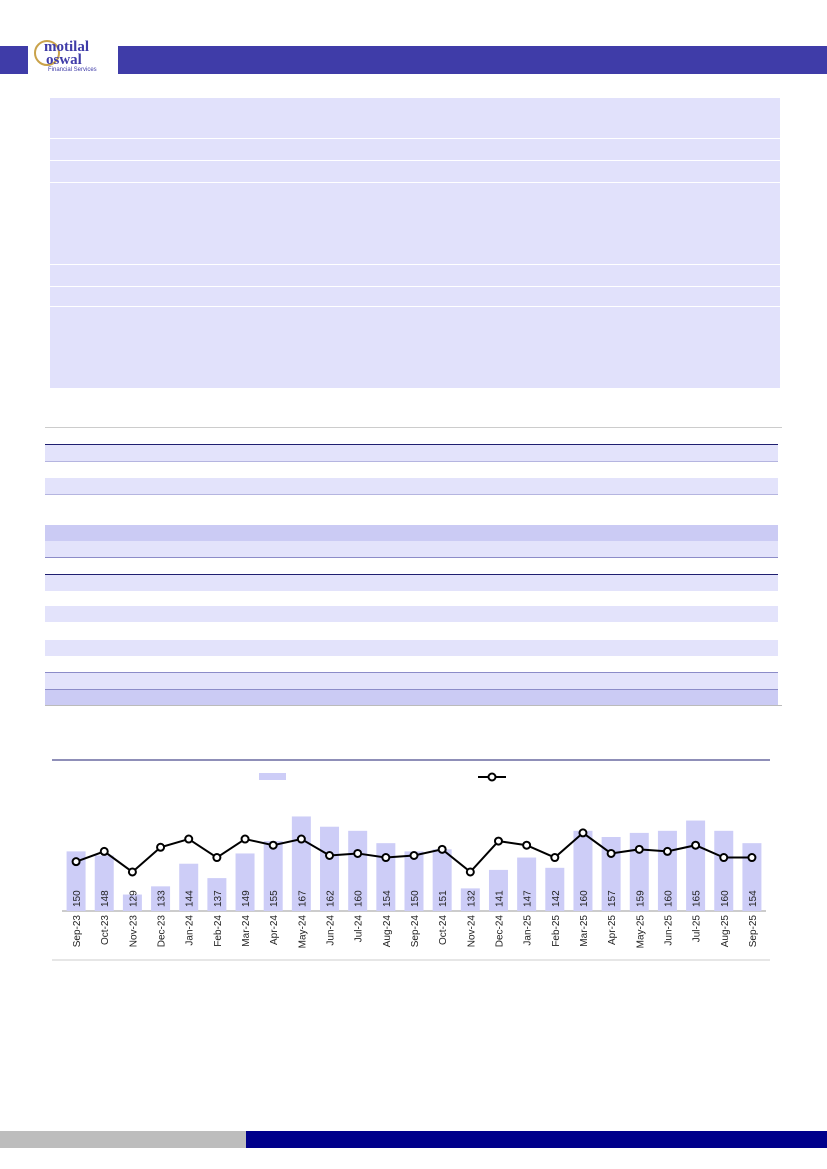 This screenshot has height=1169, width=827. I want to click on header-block, so click(14, 60).